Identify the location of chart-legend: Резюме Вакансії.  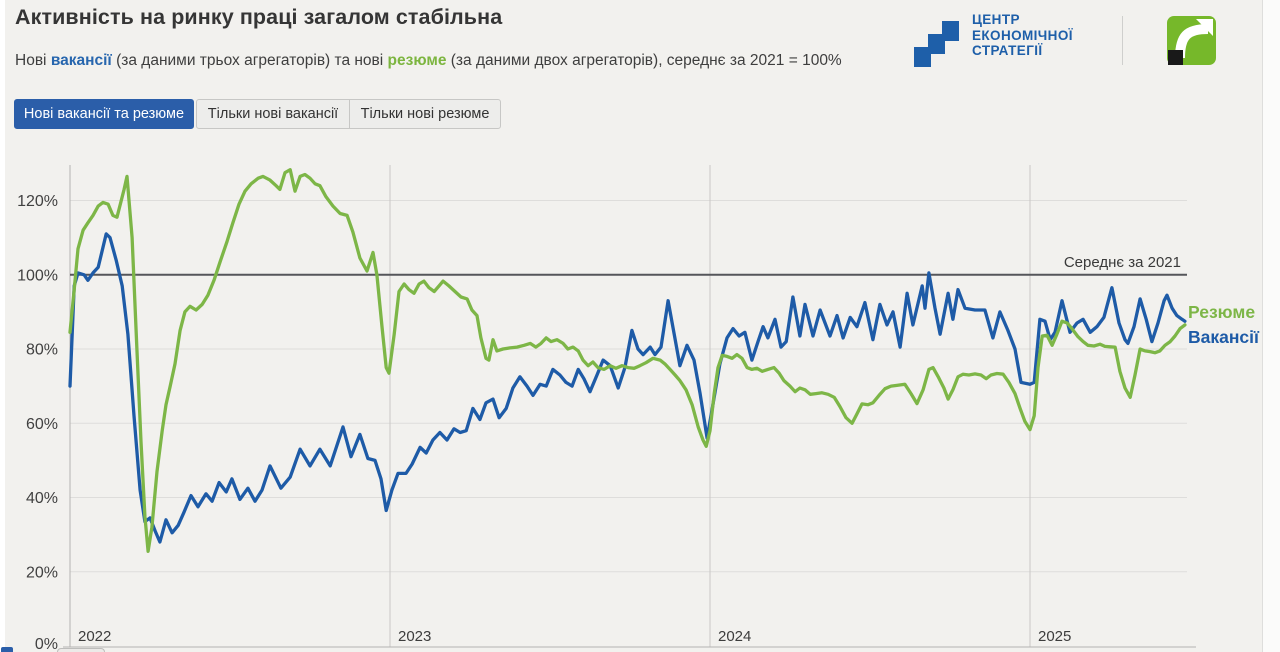
(1223, 325).